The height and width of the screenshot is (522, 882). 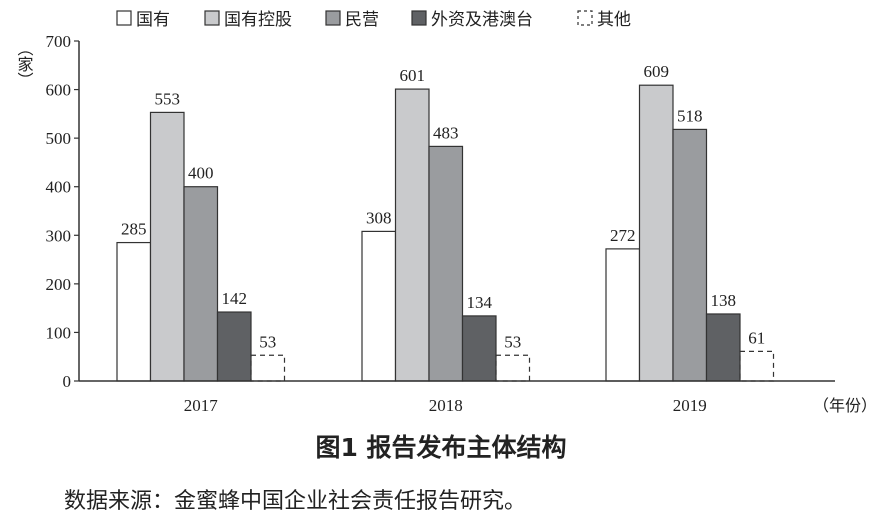 What do you see at coordinates (446, 132) in the screenshot?
I see `data-label: 483` at bounding box center [446, 132].